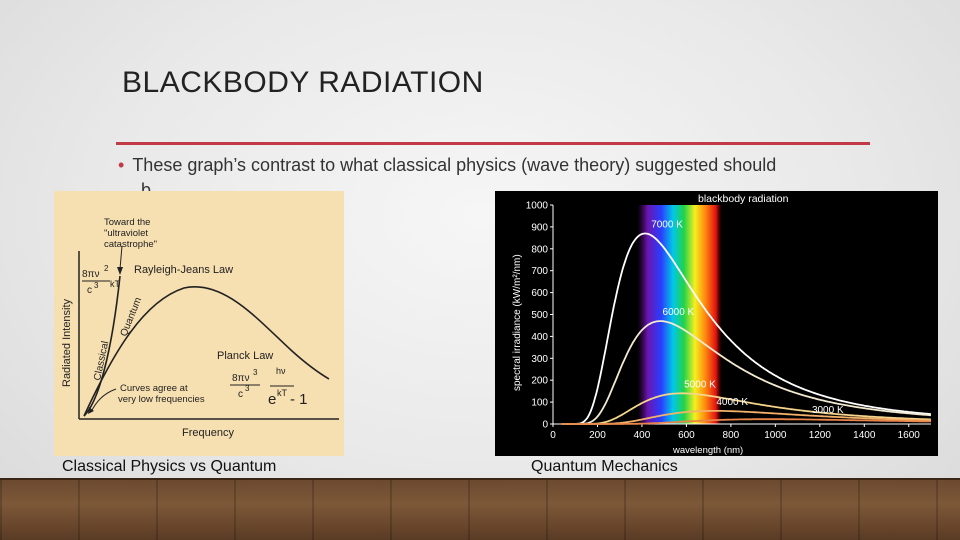 Image resolution: width=960 pixels, height=540 pixels. I want to click on planck-hv-numerator: hν, so click(281, 371).